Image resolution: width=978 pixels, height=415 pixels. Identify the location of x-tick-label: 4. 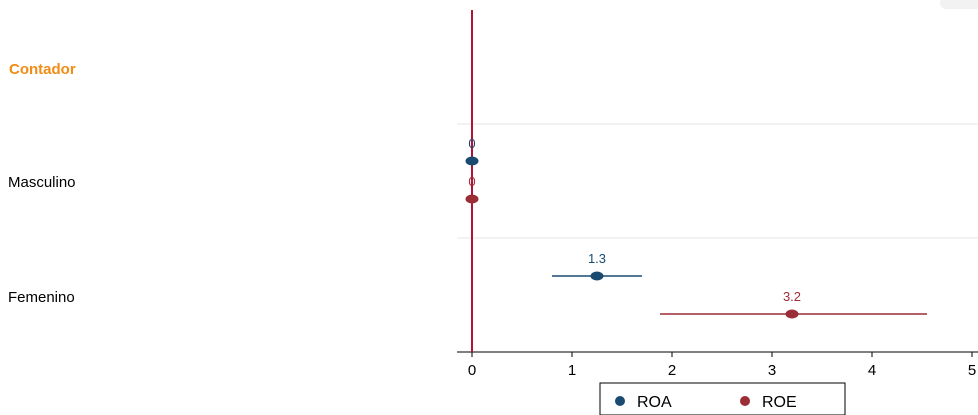
(872, 370).